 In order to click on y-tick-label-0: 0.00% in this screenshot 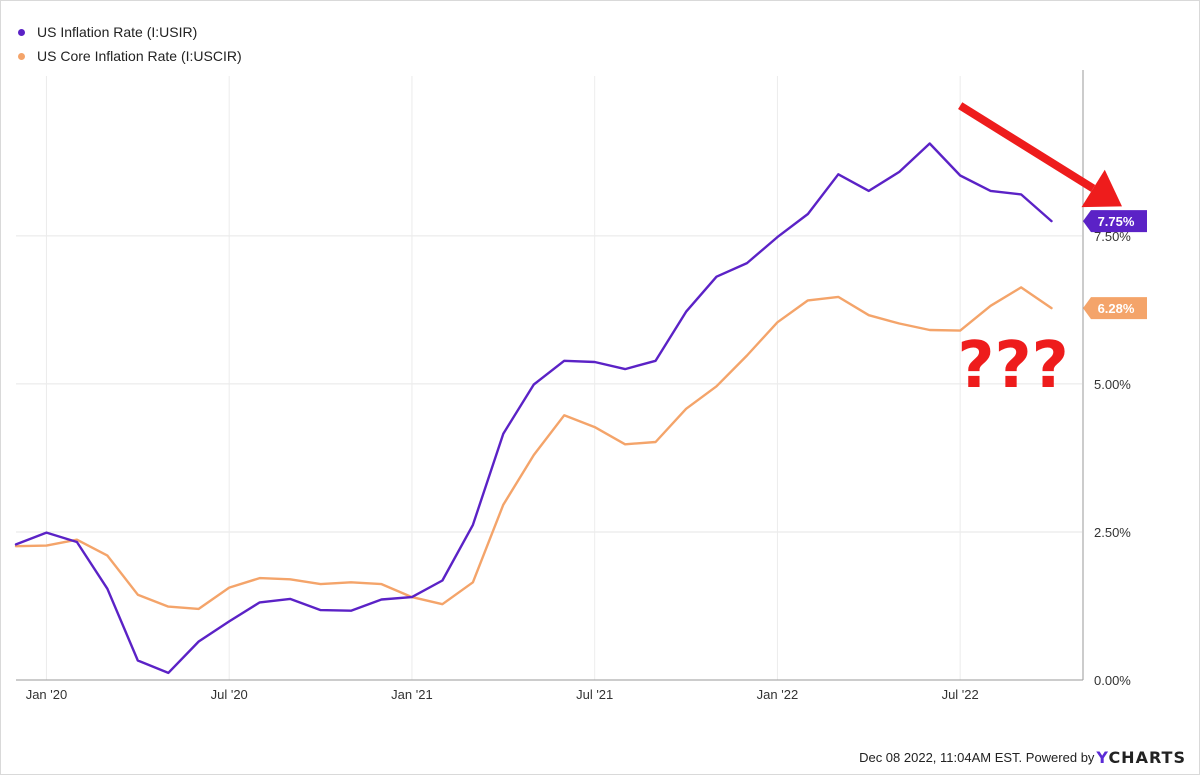, I will do `click(1112, 680)`.